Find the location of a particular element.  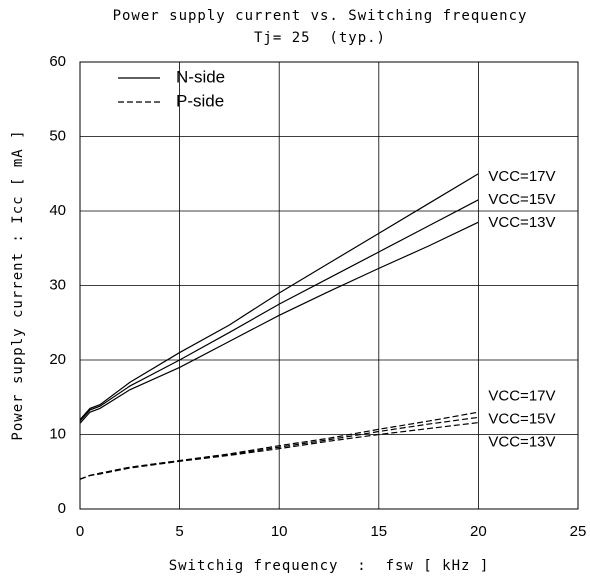

x-tick-label: 25 is located at coordinates (578, 531).